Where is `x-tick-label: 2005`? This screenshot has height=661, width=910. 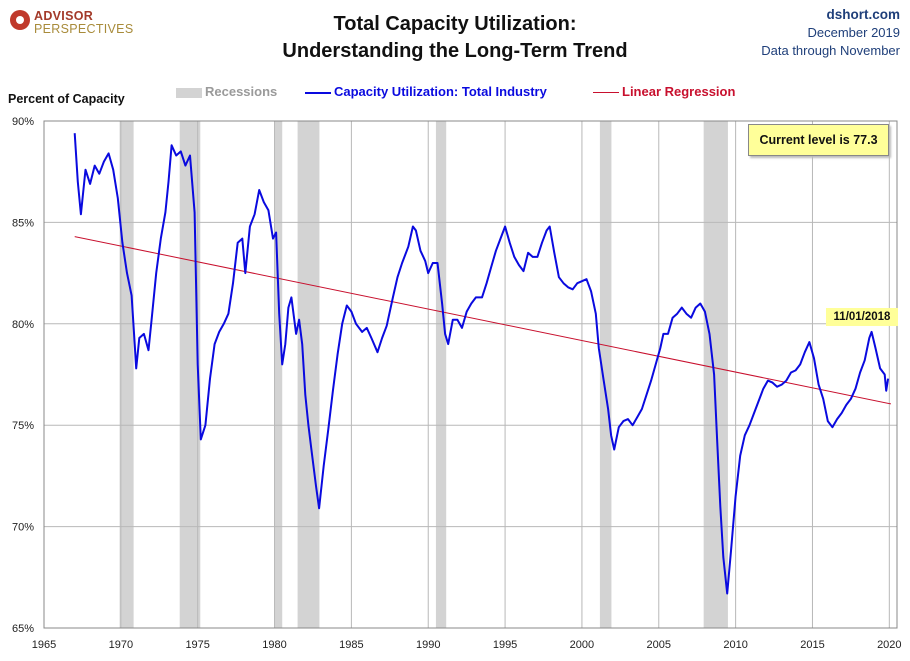 x-tick-label: 2005 is located at coordinates (659, 645).